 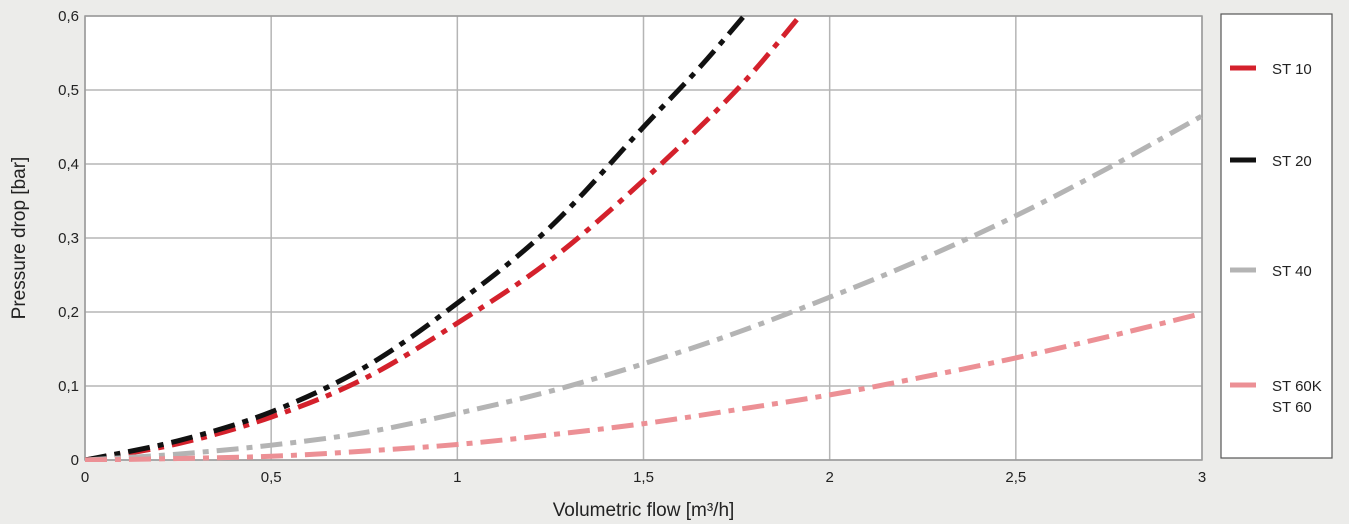 What do you see at coordinates (1292, 69) in the screenshot?
I see `legend-label: ST 10` at bounding box center [1292, 69].